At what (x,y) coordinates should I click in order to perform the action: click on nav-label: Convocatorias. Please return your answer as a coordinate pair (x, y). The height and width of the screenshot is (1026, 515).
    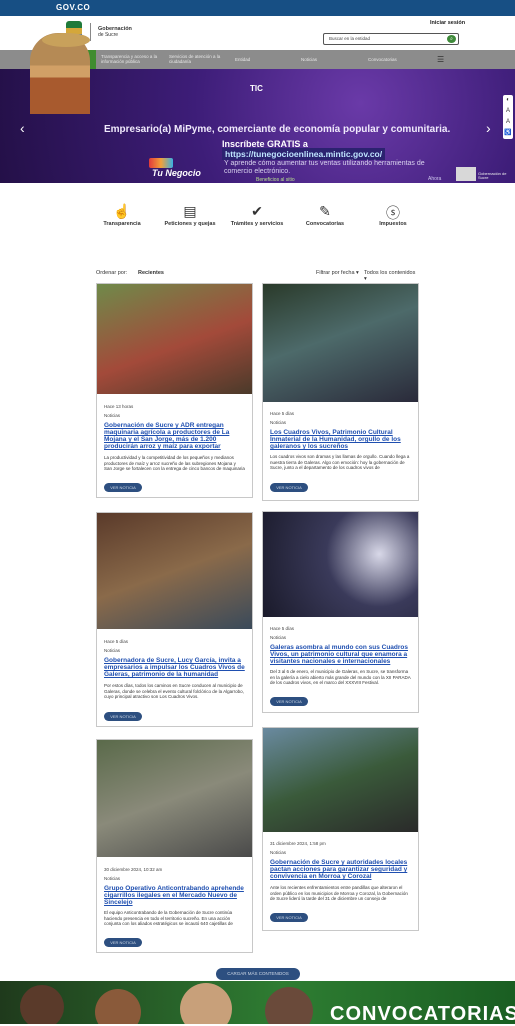
    Looking at the image, I should click on (382, 59).